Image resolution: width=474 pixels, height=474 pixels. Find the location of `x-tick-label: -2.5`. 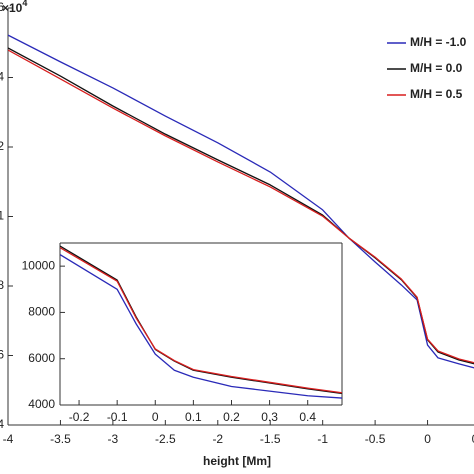

x-tick-label: -2.5 is located at coordinates (165, 439).